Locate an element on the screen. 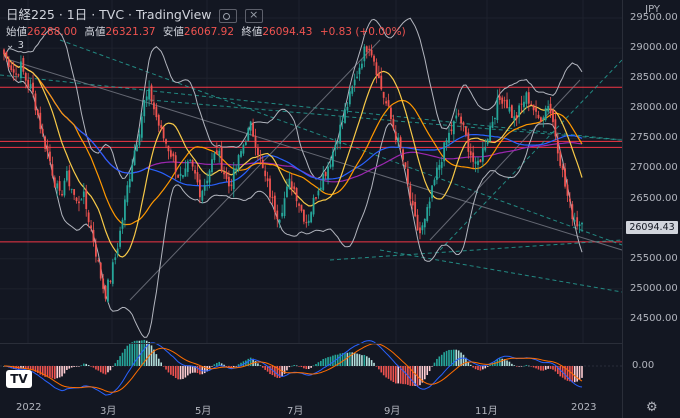  currency-label: JPY is located at coordinates (652, 9).